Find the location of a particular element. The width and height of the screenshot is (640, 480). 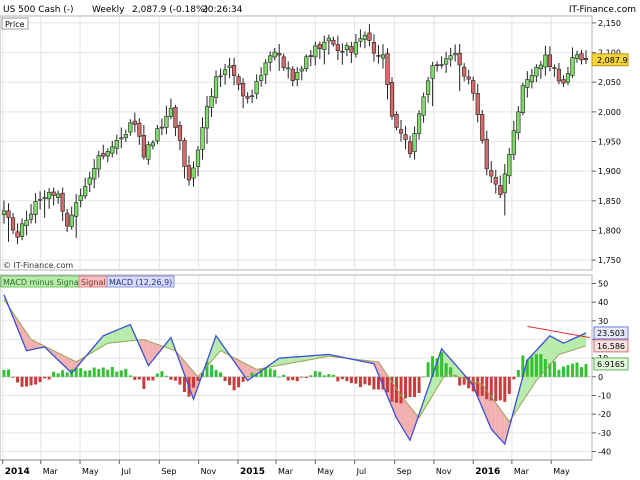

histogram-value-label-box is located at coordinates (611, 364).